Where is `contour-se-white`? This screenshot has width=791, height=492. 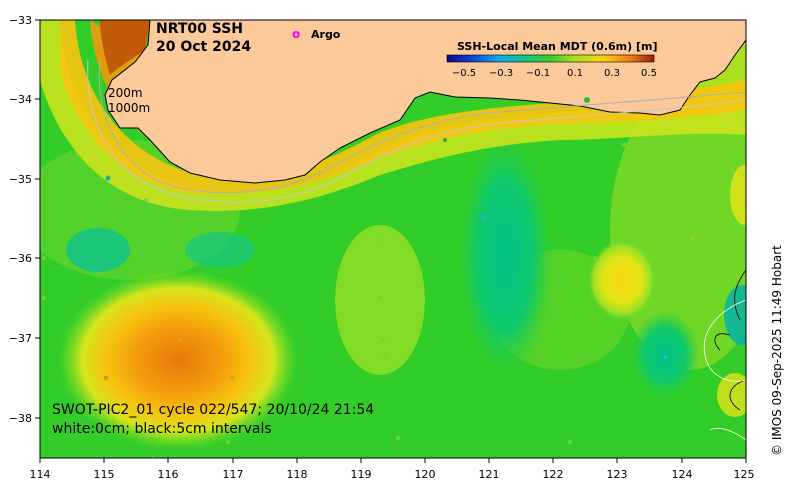
contour-se-white is located at coordinates (724, 370).